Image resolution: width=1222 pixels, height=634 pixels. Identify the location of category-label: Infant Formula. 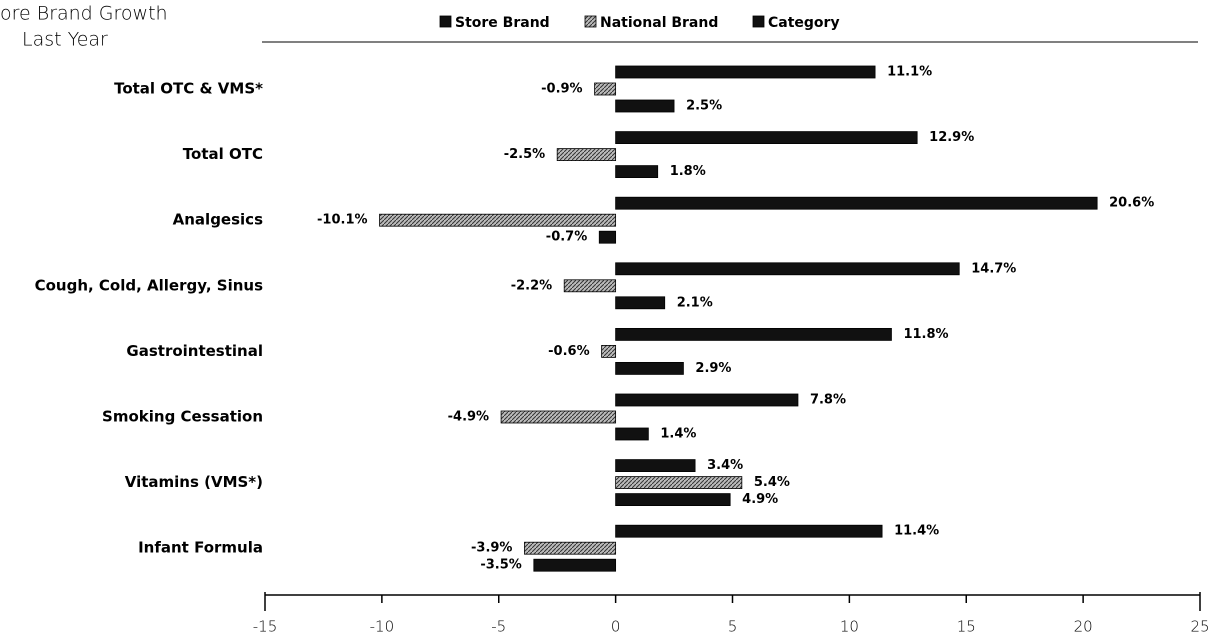
(200, 548).